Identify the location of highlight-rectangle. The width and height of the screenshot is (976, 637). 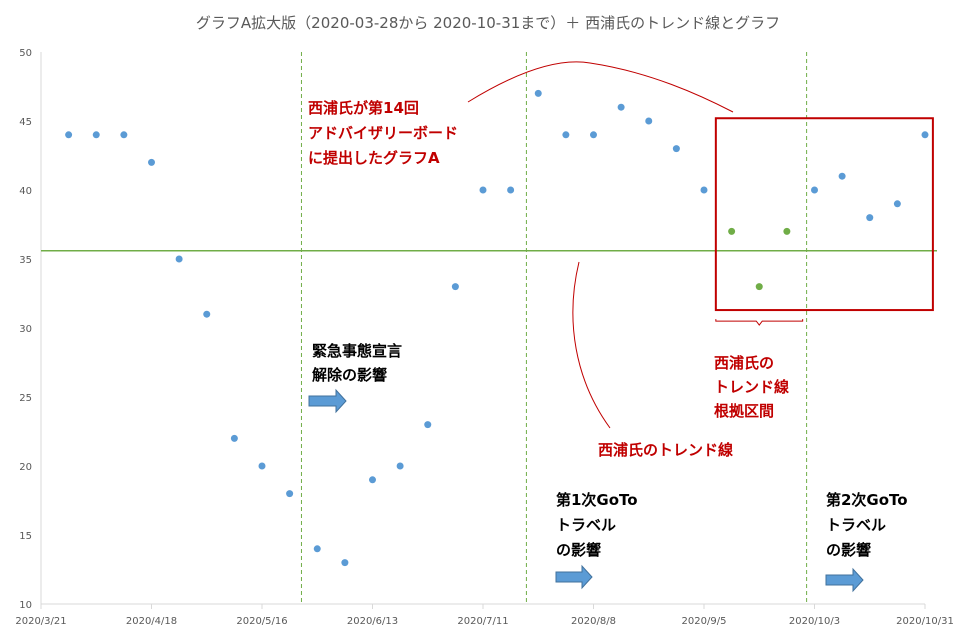
(824, 214).